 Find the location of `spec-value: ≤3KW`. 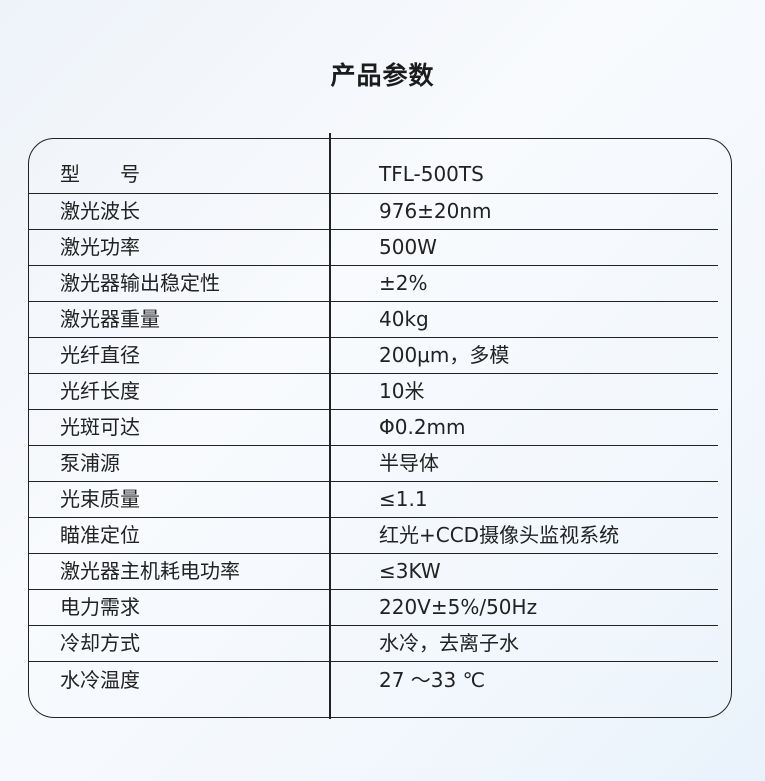

spec-value: ≤3KW is located at coordinates (410, 571).